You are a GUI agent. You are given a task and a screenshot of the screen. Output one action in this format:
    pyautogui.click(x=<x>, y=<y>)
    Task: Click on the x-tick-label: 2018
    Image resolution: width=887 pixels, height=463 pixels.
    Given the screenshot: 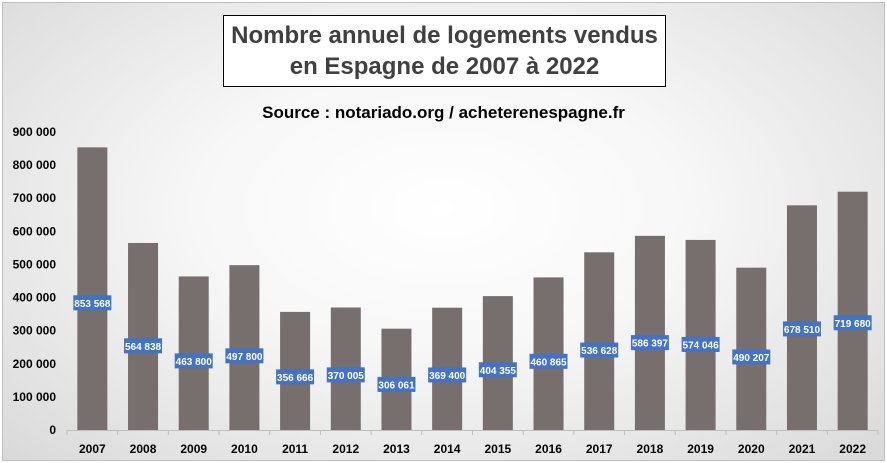 What is the action you would take?
    pyautogui.click(x=650, y=449)
    